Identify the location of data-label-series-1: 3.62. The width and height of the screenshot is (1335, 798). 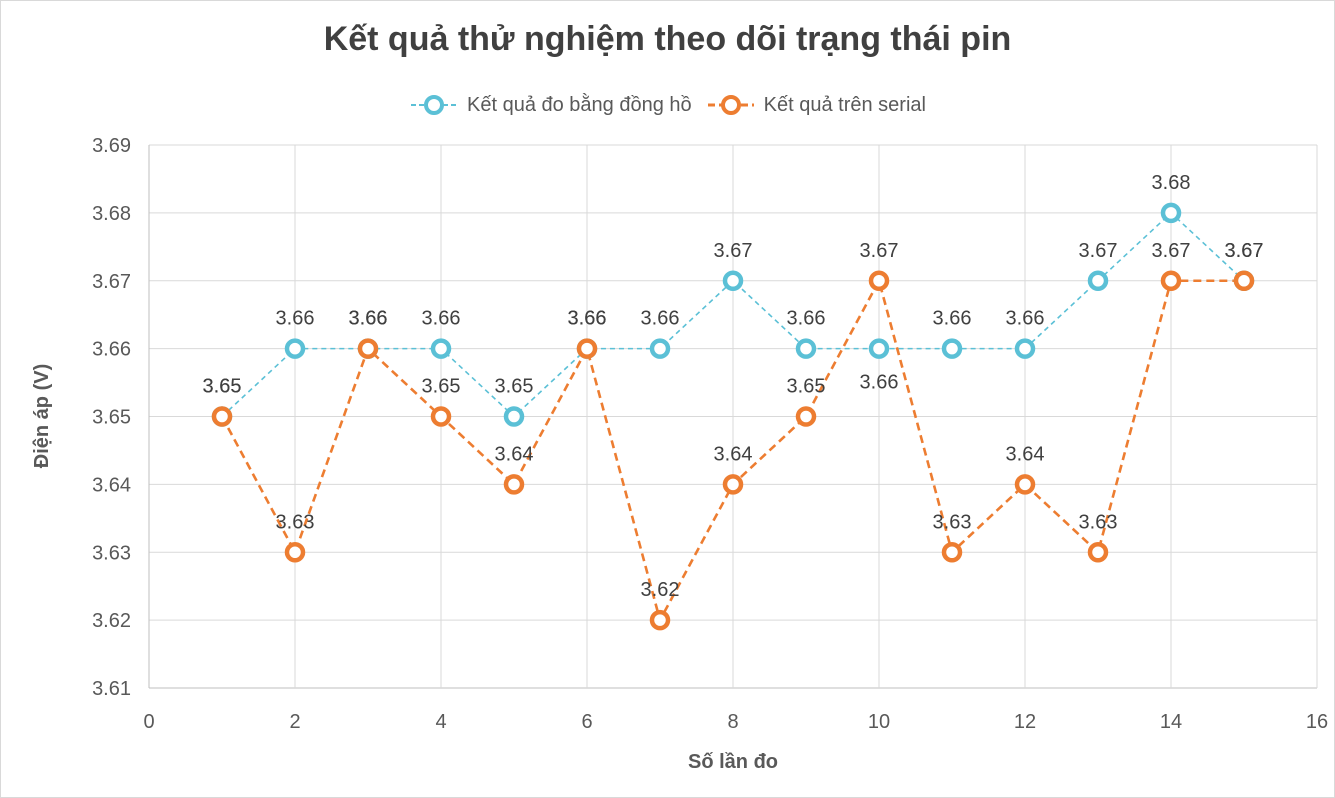
(660, 590).